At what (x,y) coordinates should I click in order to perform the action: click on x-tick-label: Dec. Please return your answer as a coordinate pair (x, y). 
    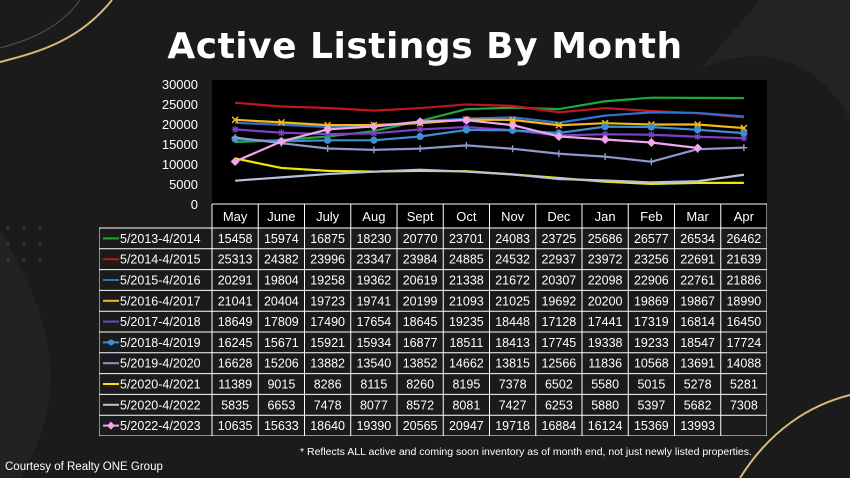
    Looking at the image, I should click on (559, 216).